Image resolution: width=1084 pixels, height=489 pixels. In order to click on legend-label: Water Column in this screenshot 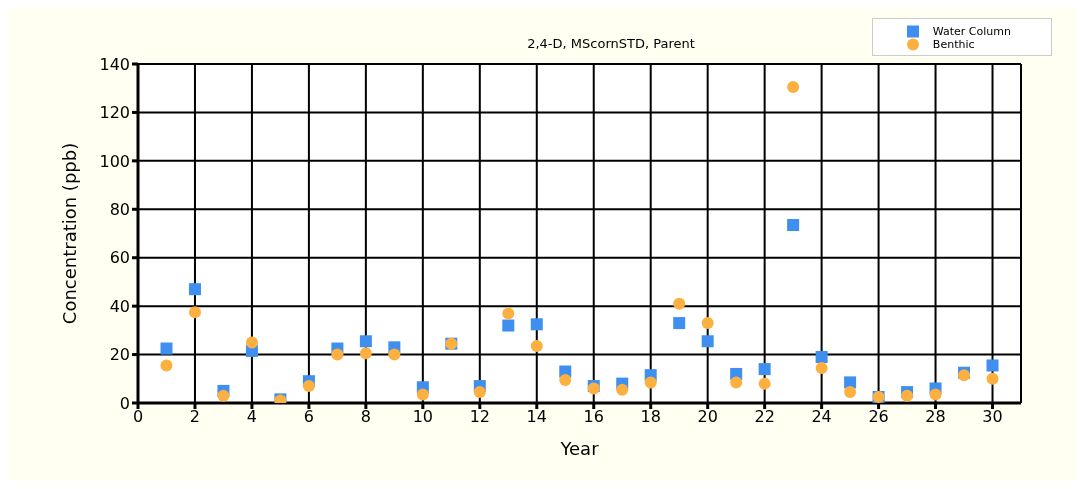, I will do `click(971, 31)`.